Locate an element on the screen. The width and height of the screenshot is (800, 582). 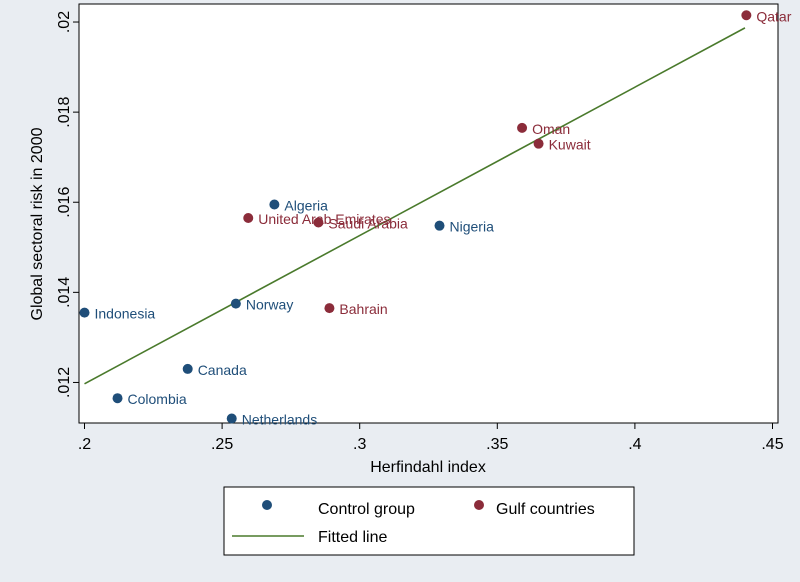
point-label-nigeria: Nigeria is located at coordinates (472, 227).